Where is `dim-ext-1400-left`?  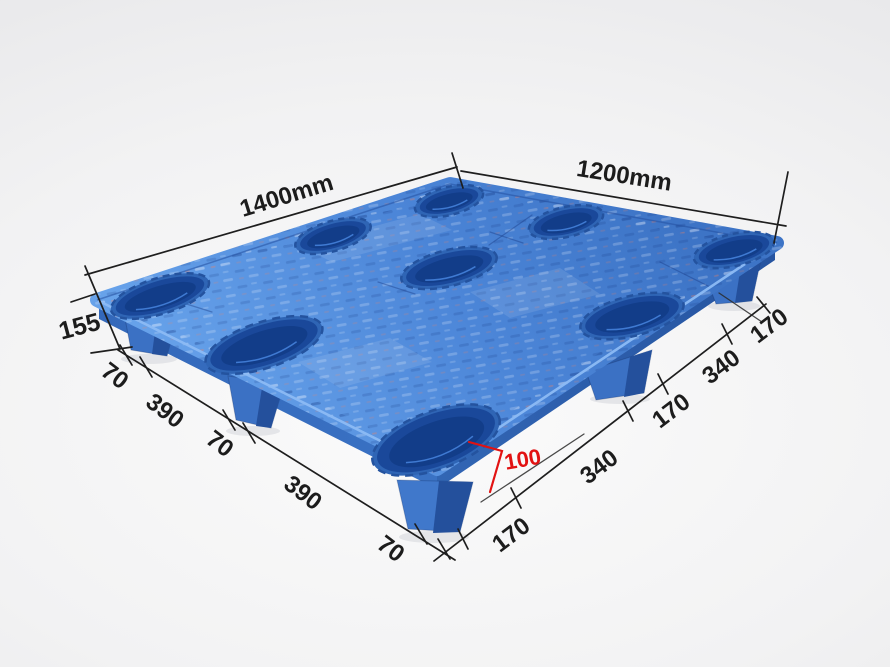 dim-ext-1400-left is located at coordinates (102, 307).